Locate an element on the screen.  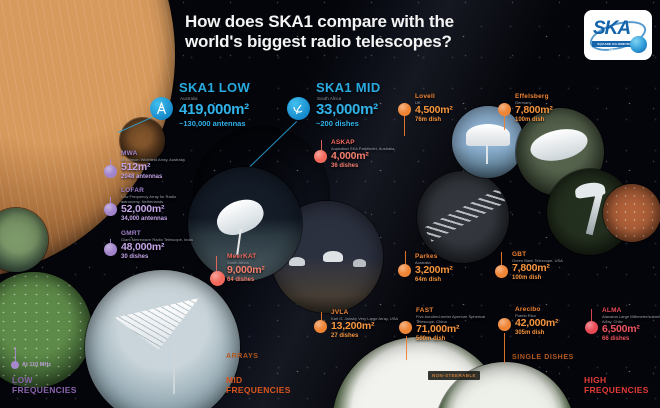
ska1-low-area: 419,000m² is located at coordinates (214, 109).